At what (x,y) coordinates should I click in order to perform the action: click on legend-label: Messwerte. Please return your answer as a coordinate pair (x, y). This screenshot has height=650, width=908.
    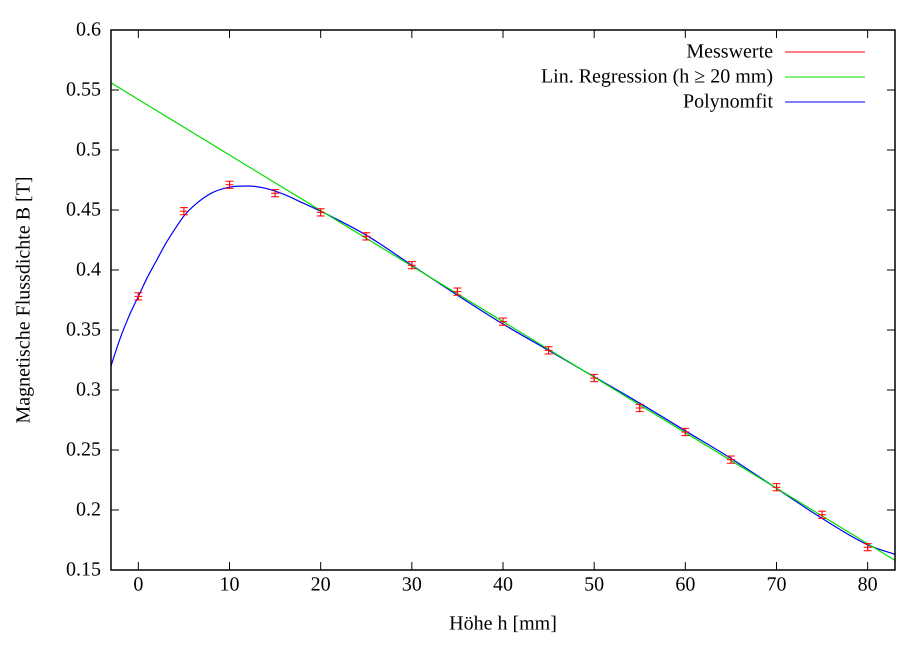
    Looking at the image, I should click on (730, 51).